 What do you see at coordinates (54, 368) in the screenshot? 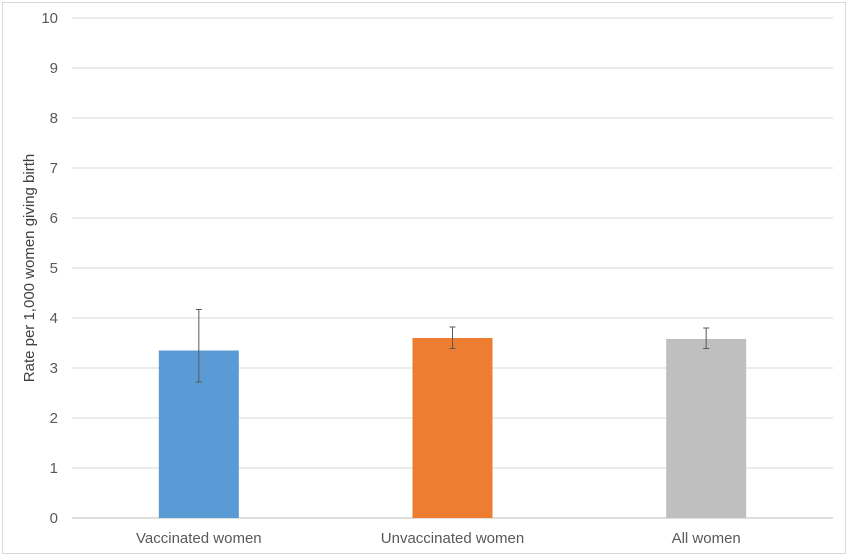
I see `y-tick-label: 3` at bounding box center [54, 368].